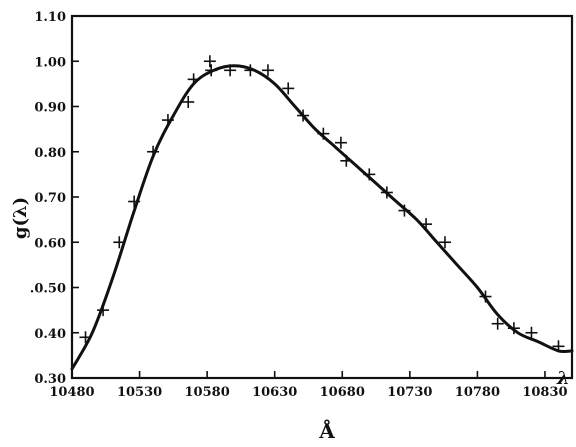 Image resolution: width=576 pixels, height=447 pixels. What do you see at coordinates (71, 392) in the screenshot?
I see `x-tick-label: 10480` at bounding box center [71, 392].